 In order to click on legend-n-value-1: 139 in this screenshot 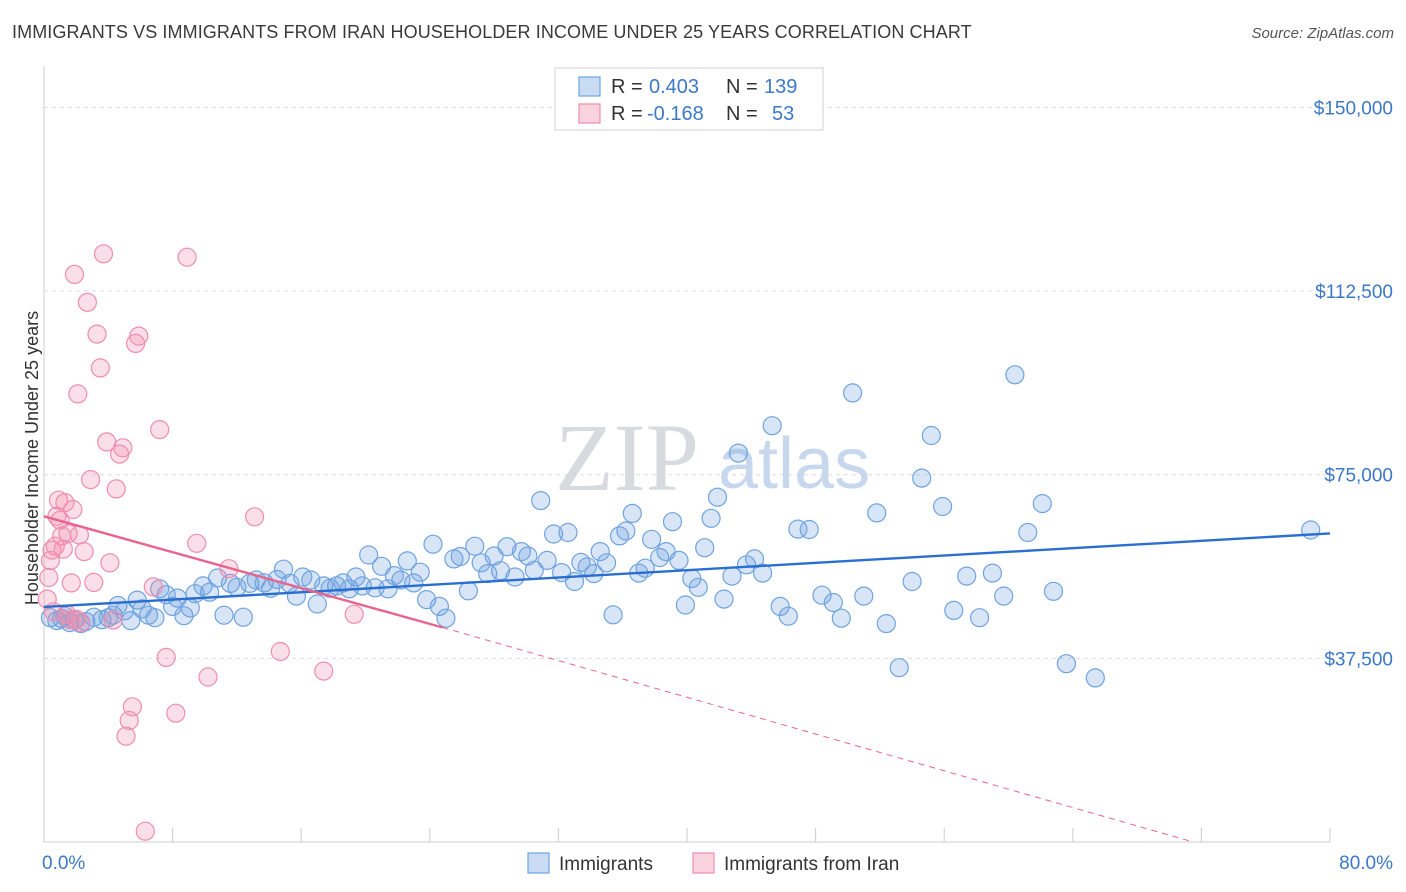, I will do `click(780, 87)`.